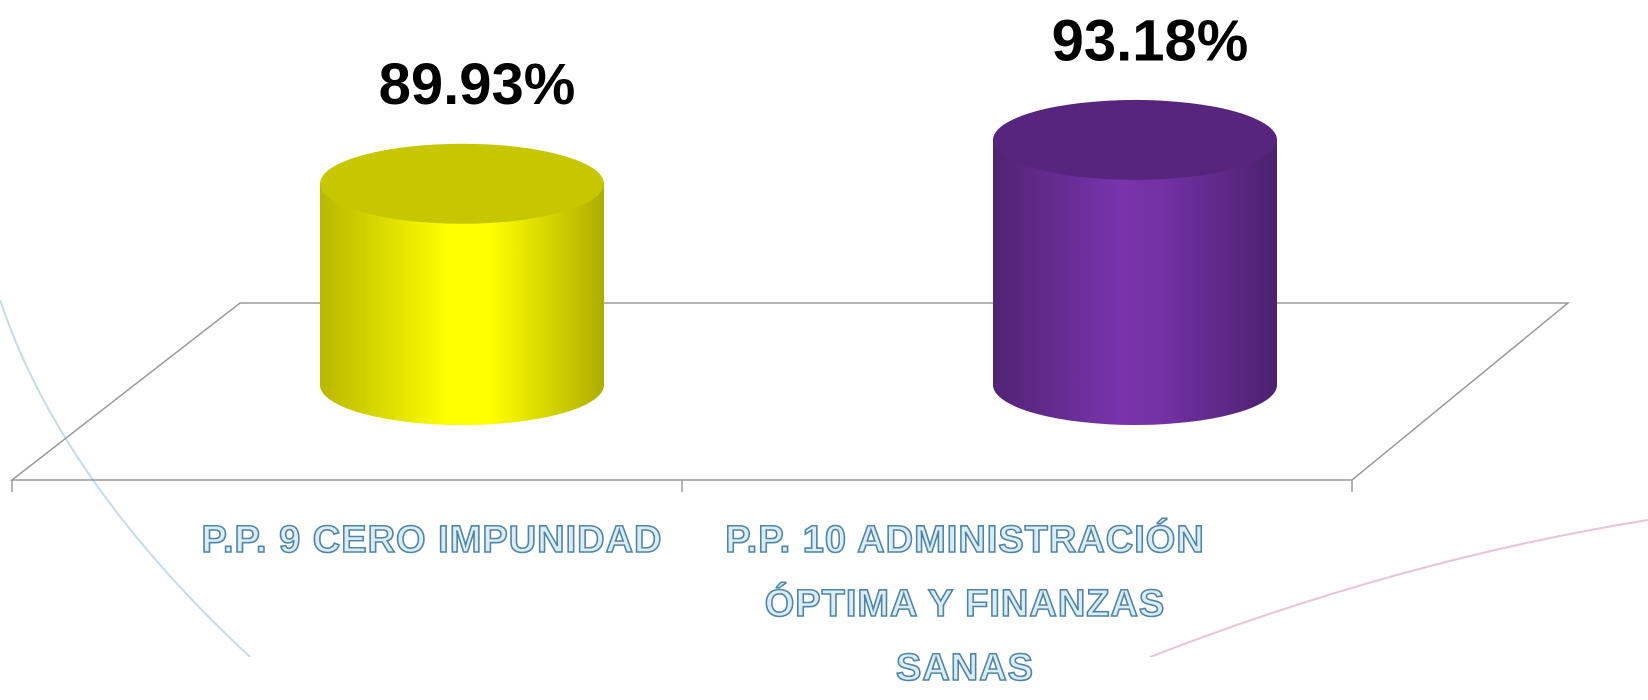 The width and height of the screenshot is (1648, 700). I want to click on value-label: 89.93%, so click(477, 84).